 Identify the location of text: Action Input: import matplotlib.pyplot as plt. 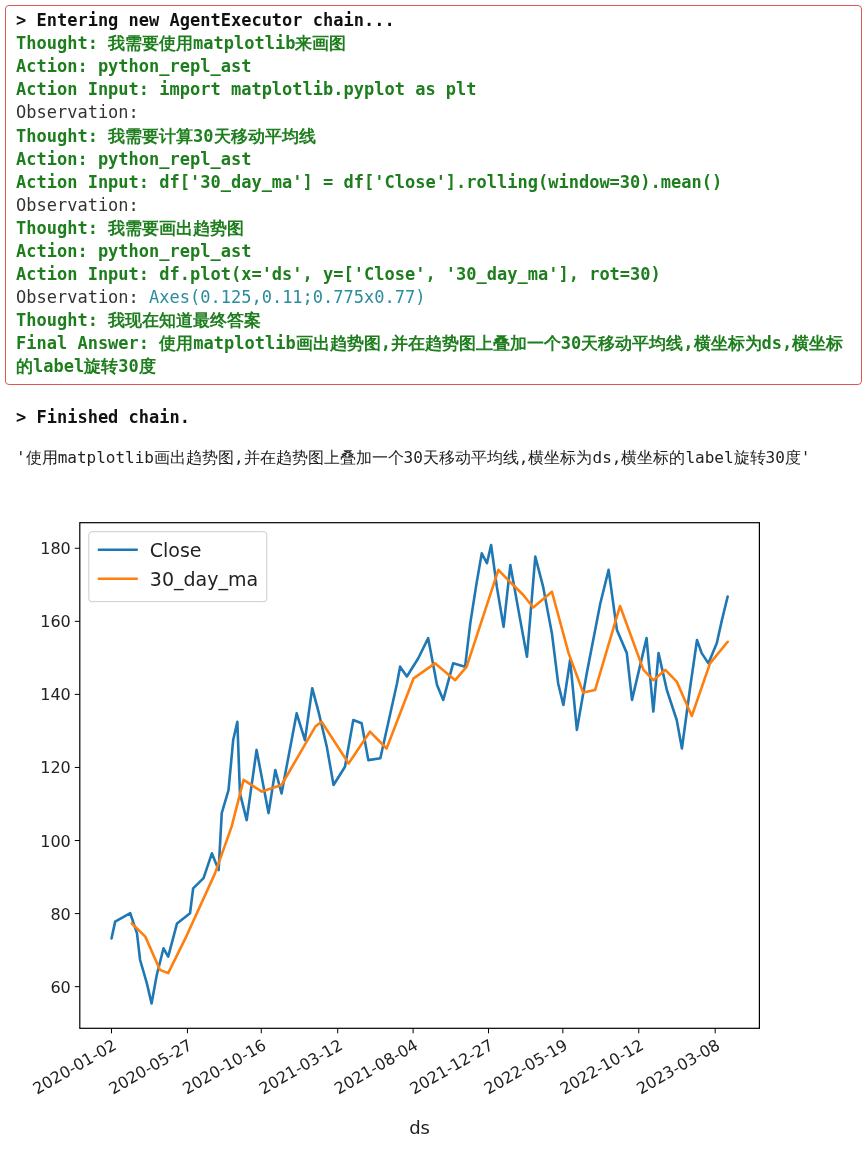
(246, 89).